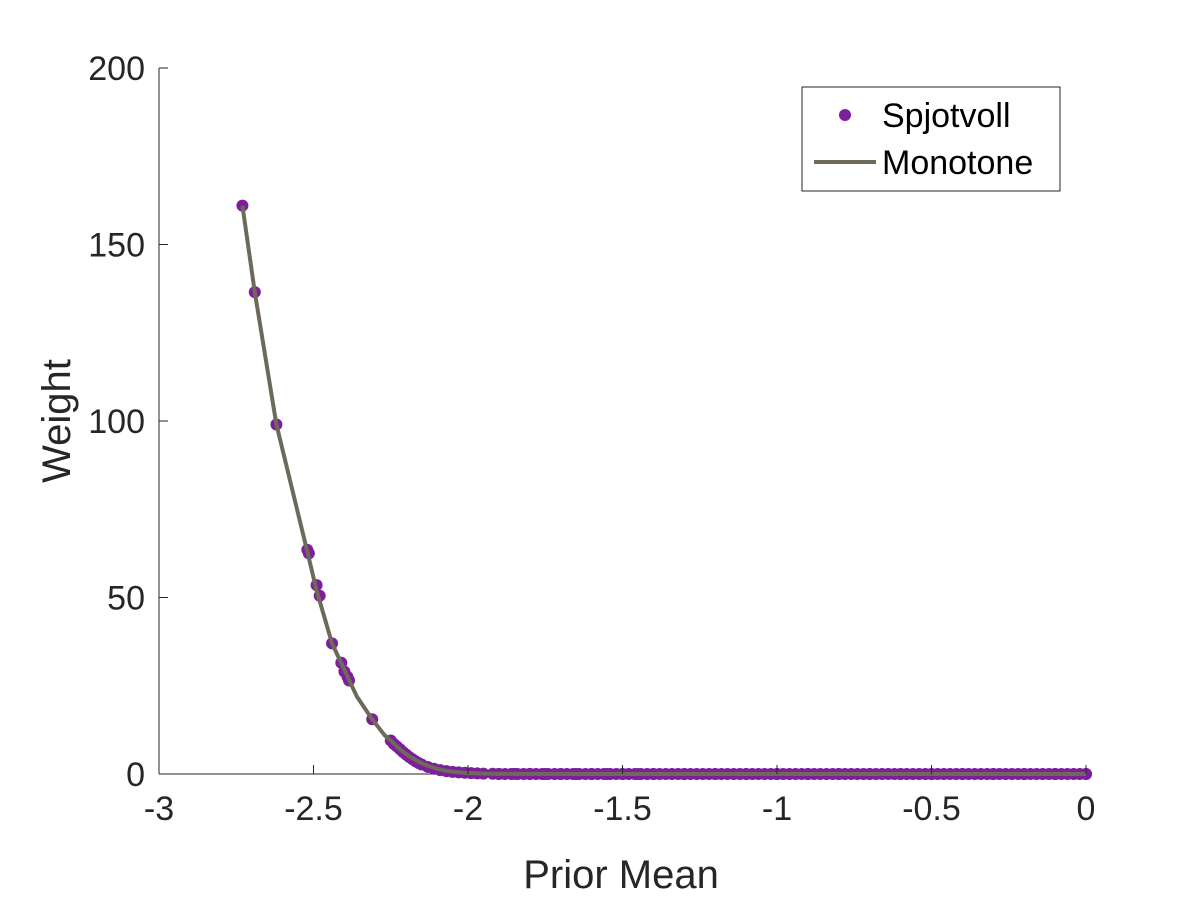 Image resolution: width=1200 pixels, height=900 pixels. Describe the element at coordinates (468, 809) in the screenshot. I see `x-tick-label: -2` at that location.